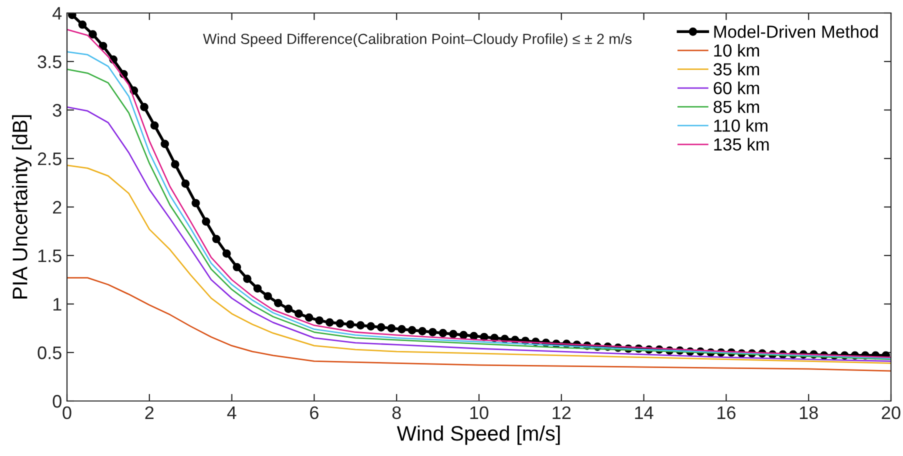  What do you see at coordinates (314, 413) in the screenshot?
I see `x-tick-label: 6` at bounding box center [314, 413].